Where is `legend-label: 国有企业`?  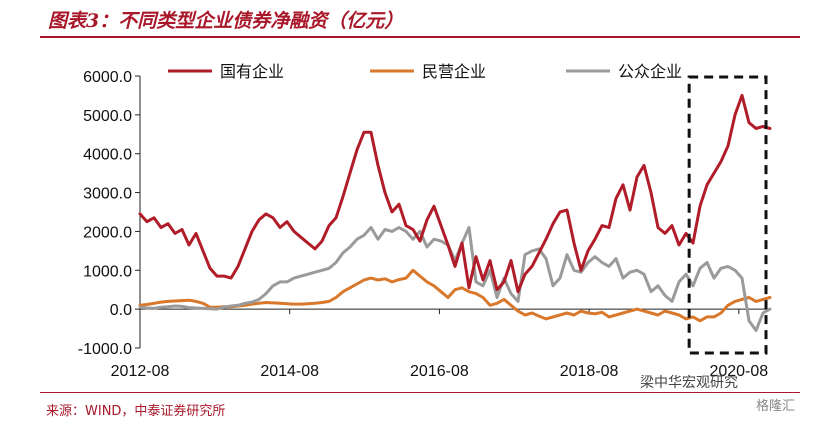
legend-label: 国有企业 is located at coordinates (252, 71).